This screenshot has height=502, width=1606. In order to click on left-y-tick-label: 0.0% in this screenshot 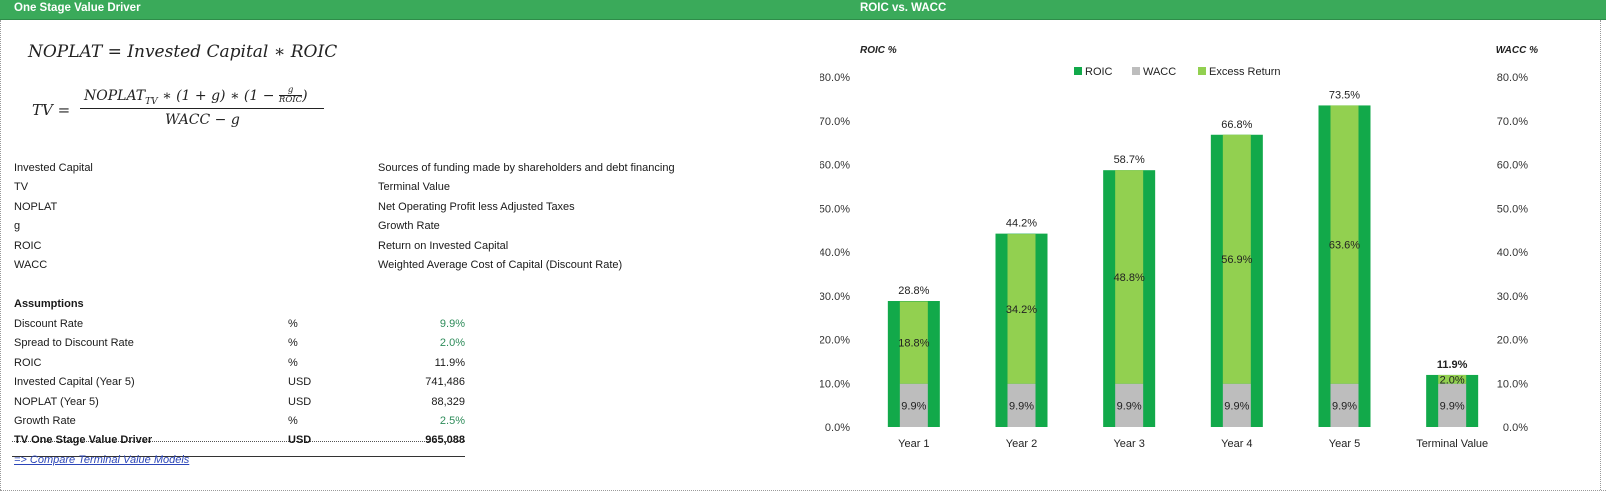, I will do `click(837, 428)`.